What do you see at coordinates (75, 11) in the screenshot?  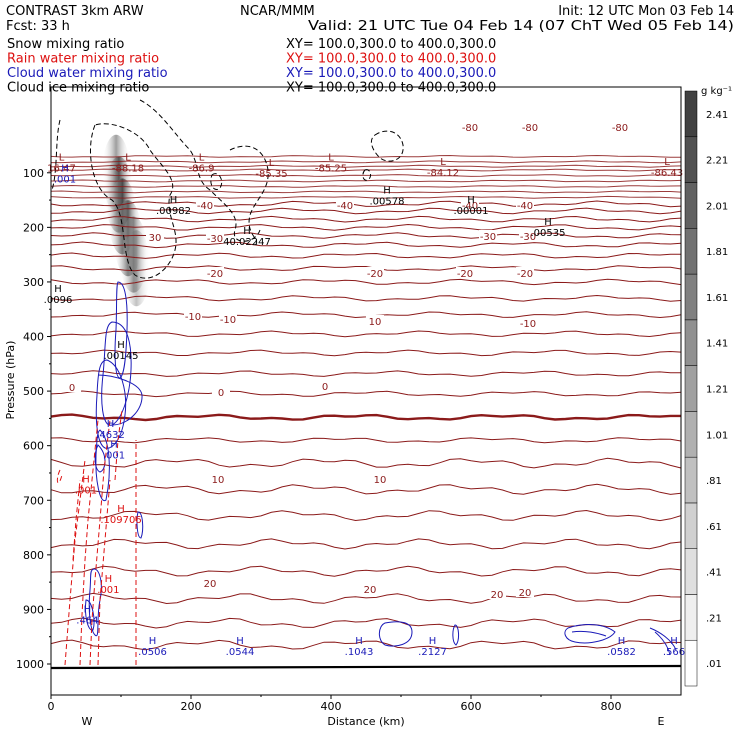 I see `header-model: CONTRAST 3km ARW` at bounding box center [75, 11].